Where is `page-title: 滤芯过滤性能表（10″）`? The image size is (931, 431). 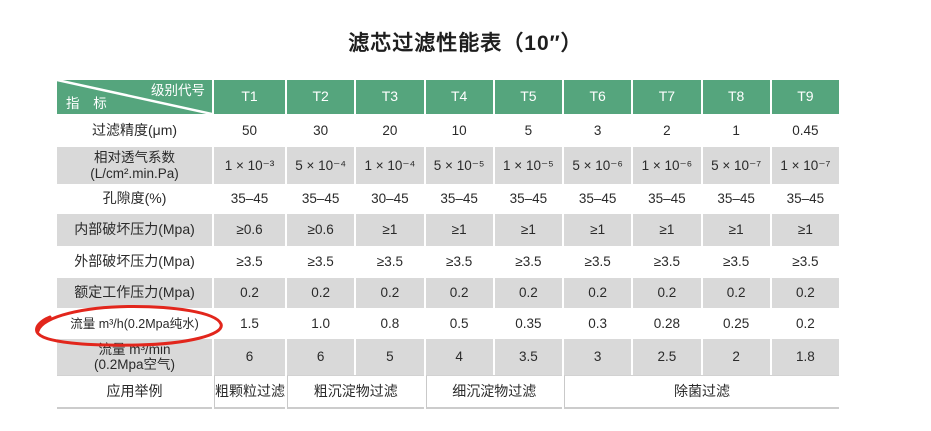
page-title: 滤芯过滤性能表（10″） is located at coordinates (465, 43).